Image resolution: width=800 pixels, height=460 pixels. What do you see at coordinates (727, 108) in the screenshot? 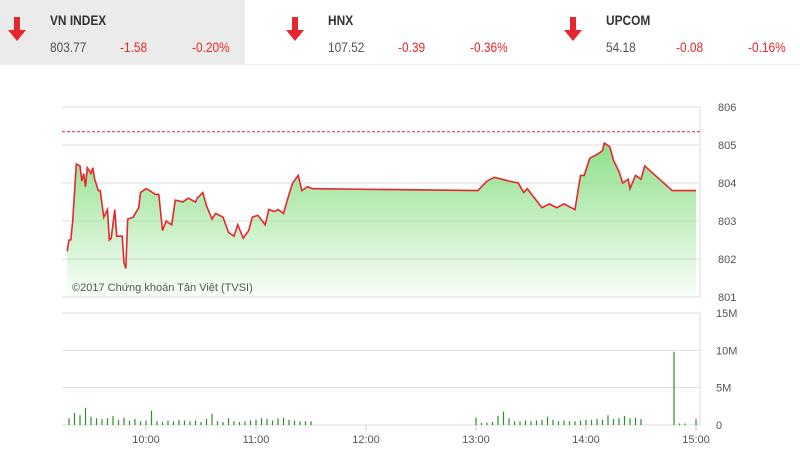
I see `price-axis-label: 806` at bounding box center [727, 108].